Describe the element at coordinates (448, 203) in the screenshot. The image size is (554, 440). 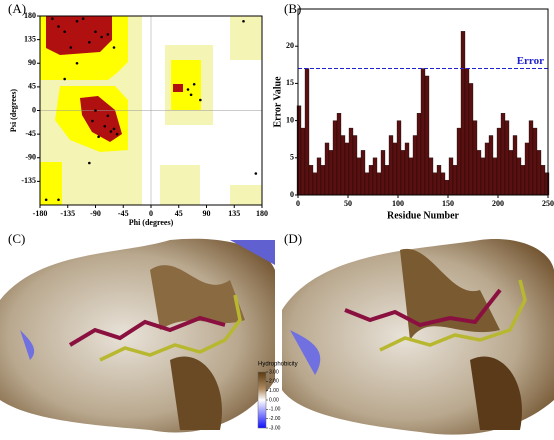
I see `x-tick-label: 150` at that location.